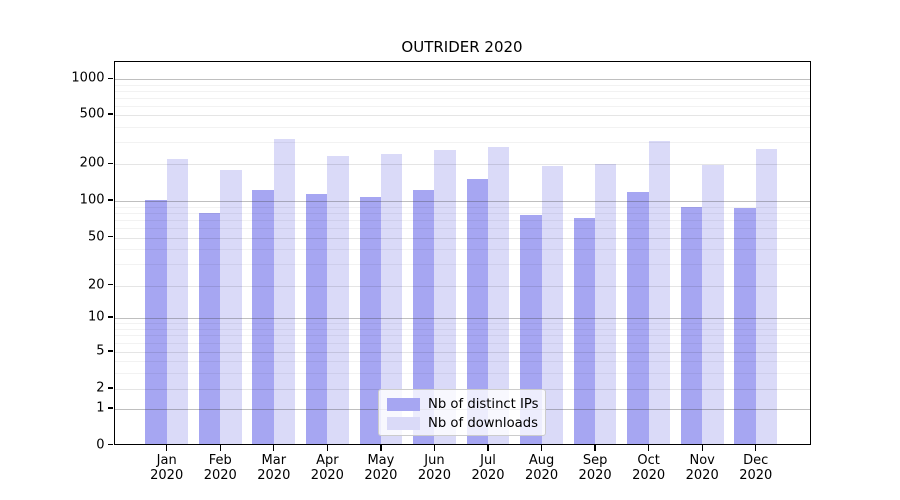 Image resolution: width=900 pixels, height=500 pixels. What do you see at coordinates (96, 284) in the screenshot?
I see `y-tick-label-20: 20` at bounding box center [96, 284].